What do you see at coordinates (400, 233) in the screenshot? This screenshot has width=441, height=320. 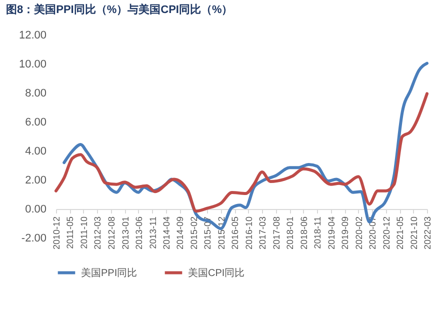 I see `x-tick-label: 2021-05` at bounding box center [400, 233].